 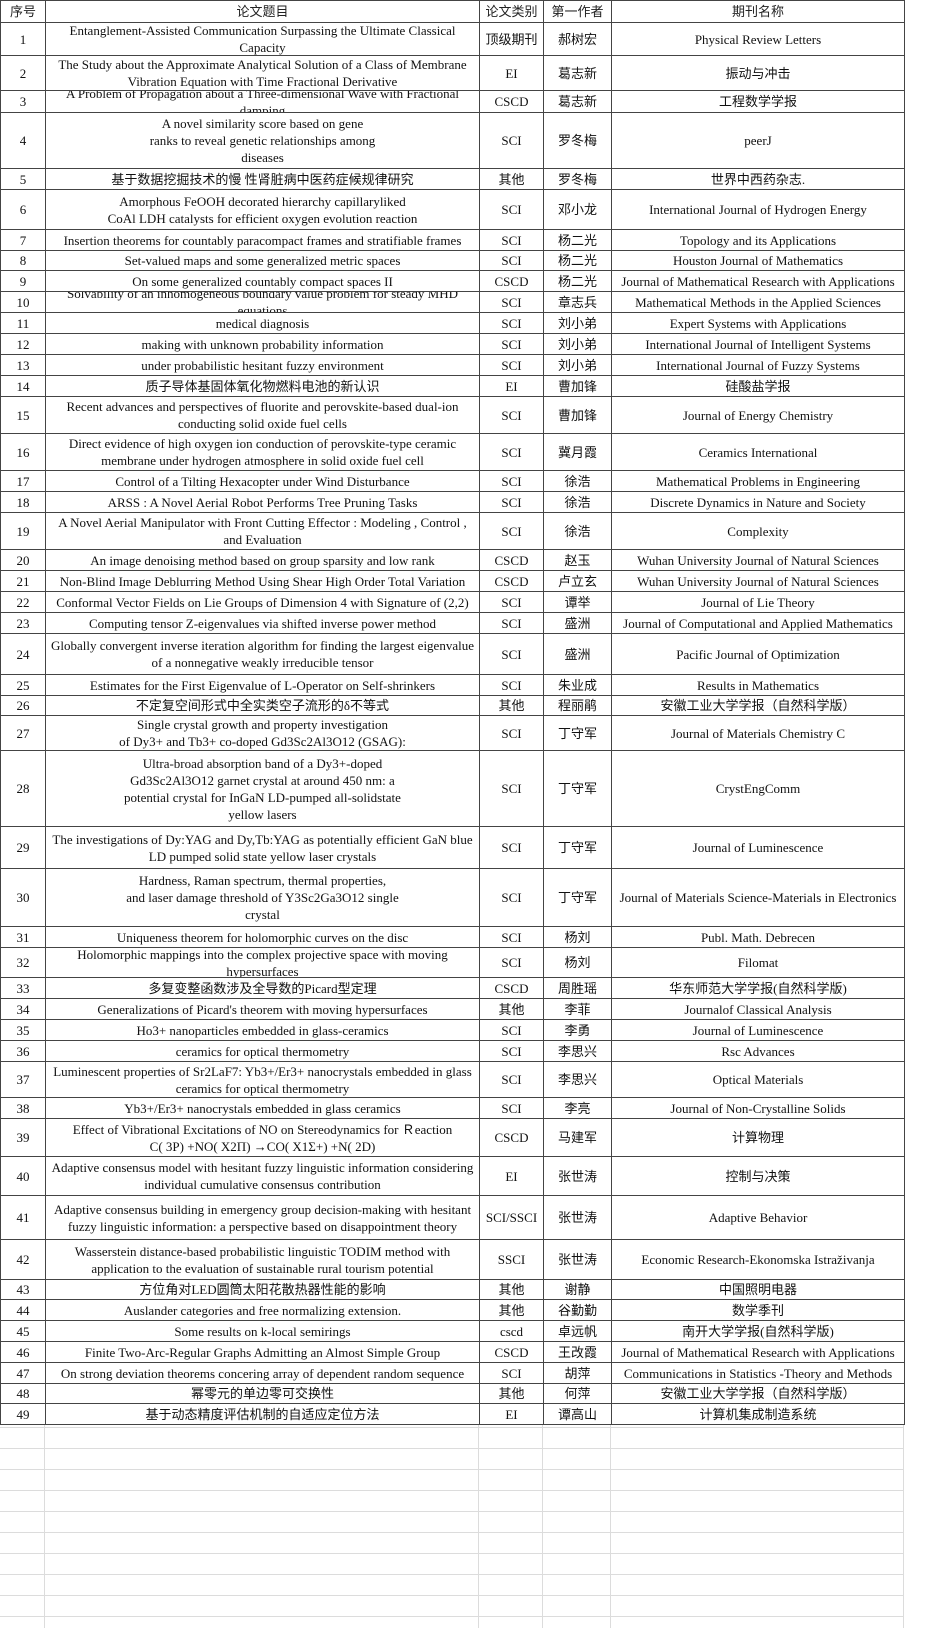 What do you see at coordinates (511, 11) in the screenshot?
I see `header-cell: 论文类别` at bounding box center [511, 11].